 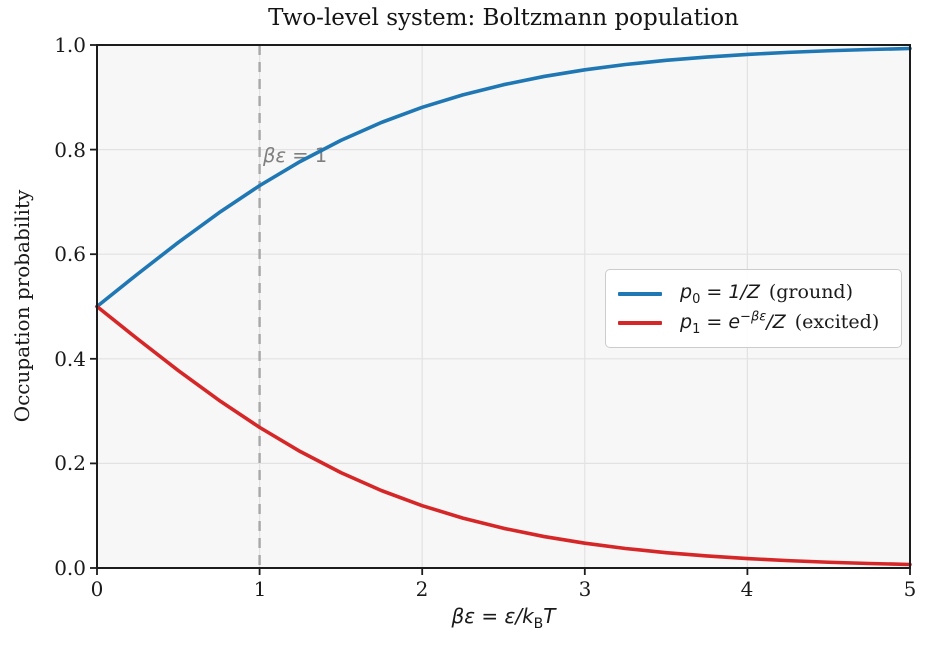 I want to click on chart-title: Two-level system: Boltzmann population, so click(x=503, y=18).